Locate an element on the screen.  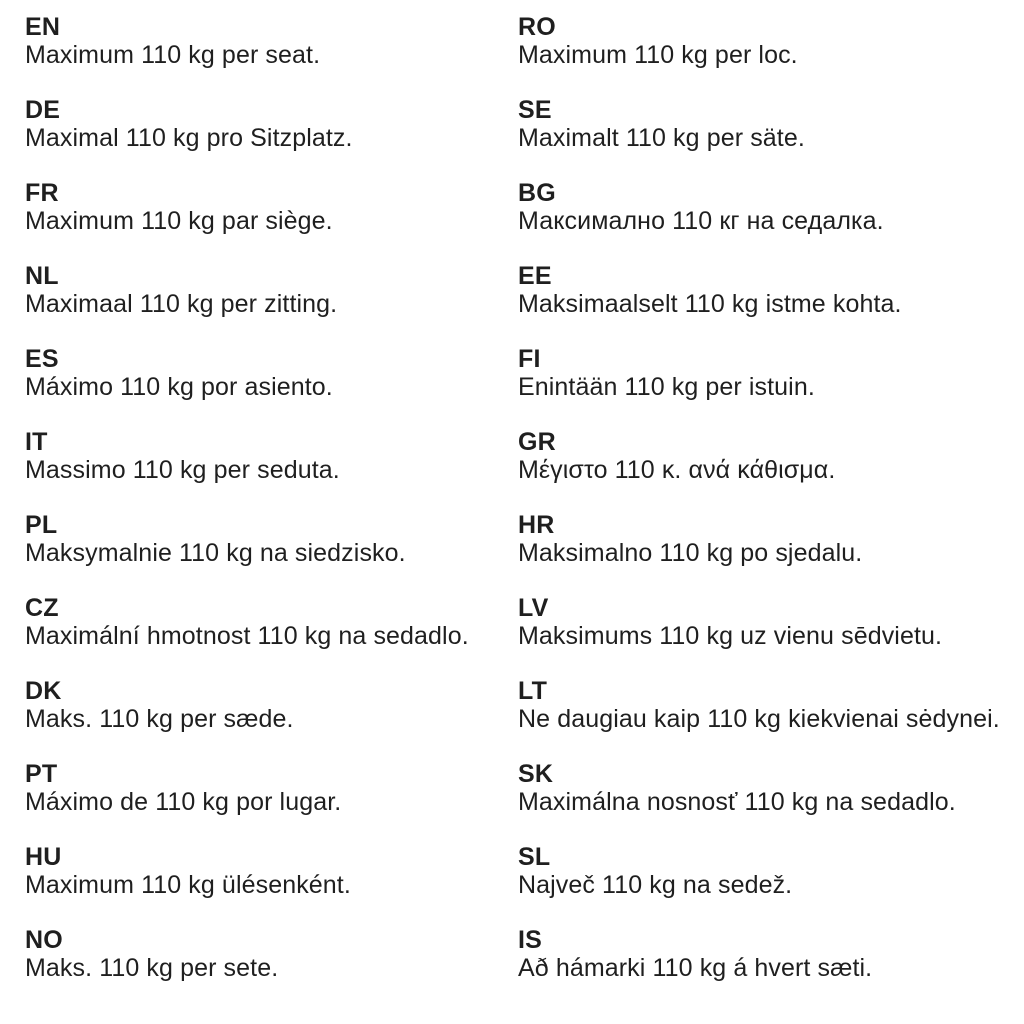
translation-text: Maximum 110 kg par siège. is located at coordinates (179, 221).